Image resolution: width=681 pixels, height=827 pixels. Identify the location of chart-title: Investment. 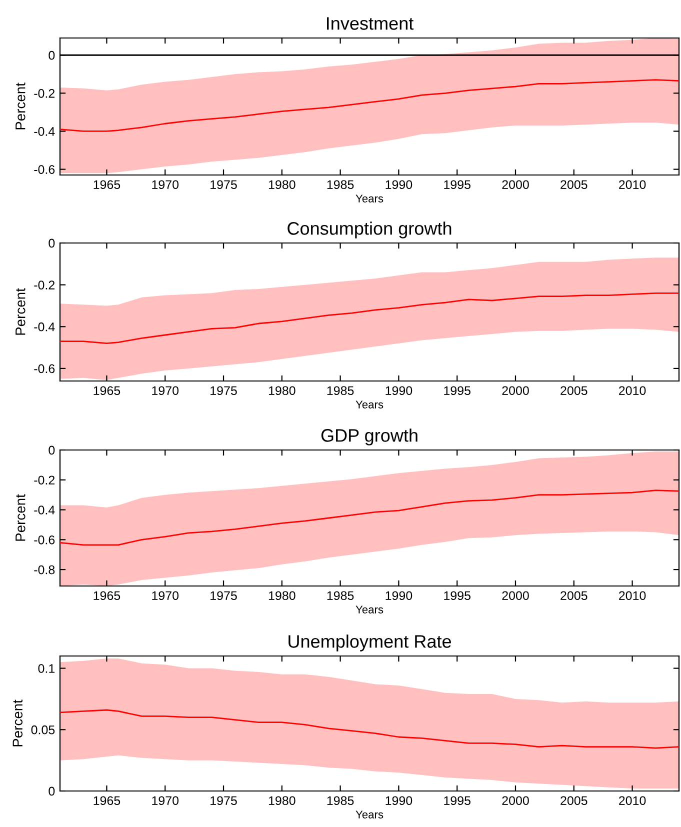
(370, 23).